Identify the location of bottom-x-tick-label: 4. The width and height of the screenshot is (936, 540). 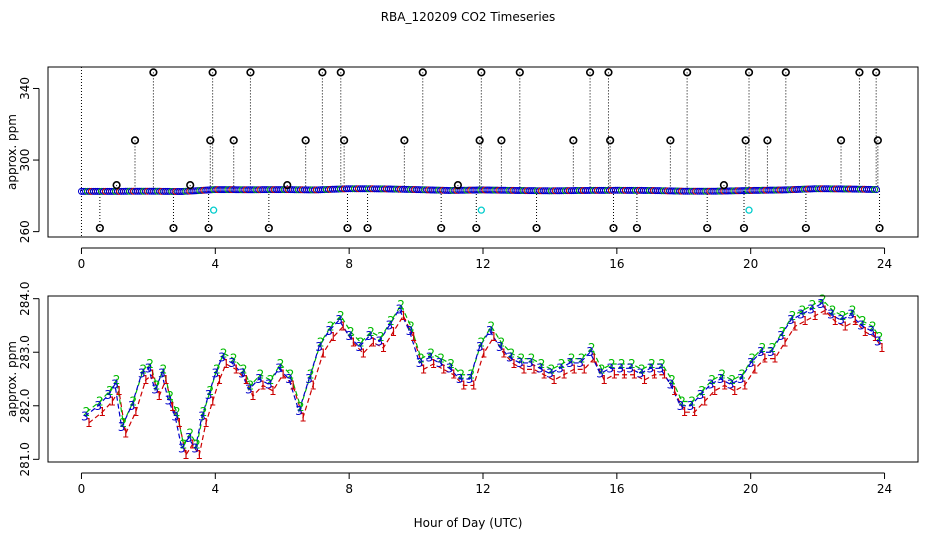
(215, 489).